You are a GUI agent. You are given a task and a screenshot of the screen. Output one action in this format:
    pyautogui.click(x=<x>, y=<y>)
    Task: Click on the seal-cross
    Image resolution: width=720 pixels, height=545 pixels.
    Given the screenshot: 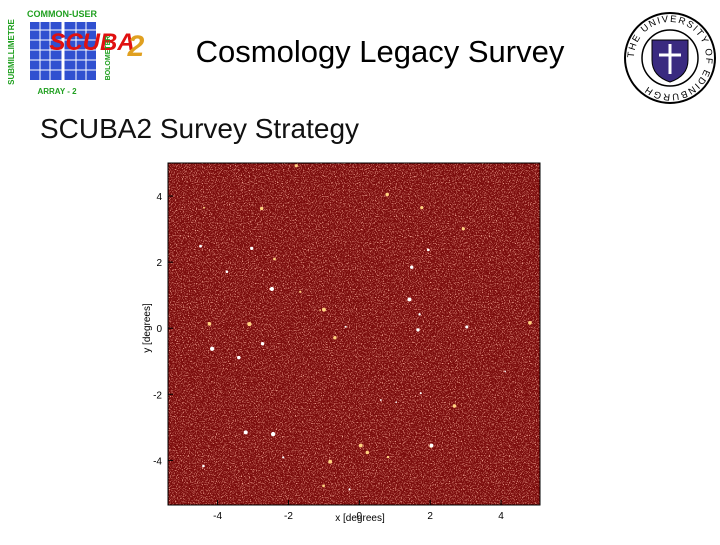 What is the action you would take?
    pyautogui.click(x=670, y=59)
    